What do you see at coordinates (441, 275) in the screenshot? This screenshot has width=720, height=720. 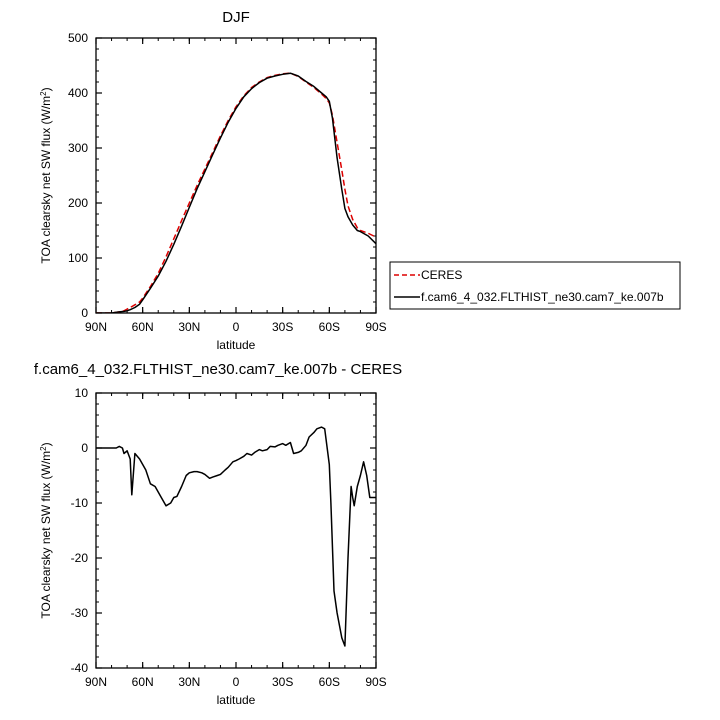 I see `legend-label: CERES` at bounding box center [441, 275].